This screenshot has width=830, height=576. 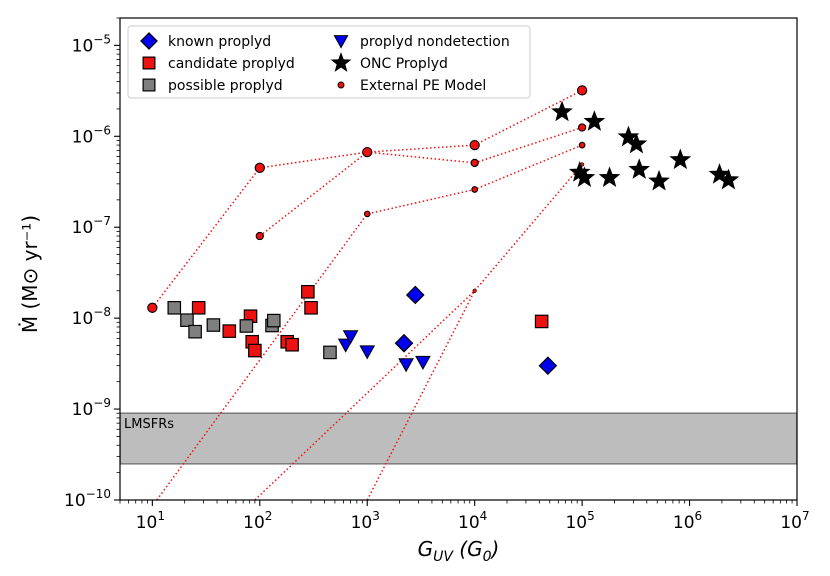 What do you see at coordinates (87, 499) in the screenshot?
I see `y-tick-label: 10⁻¹⁰` at bounding box center [87, 499].